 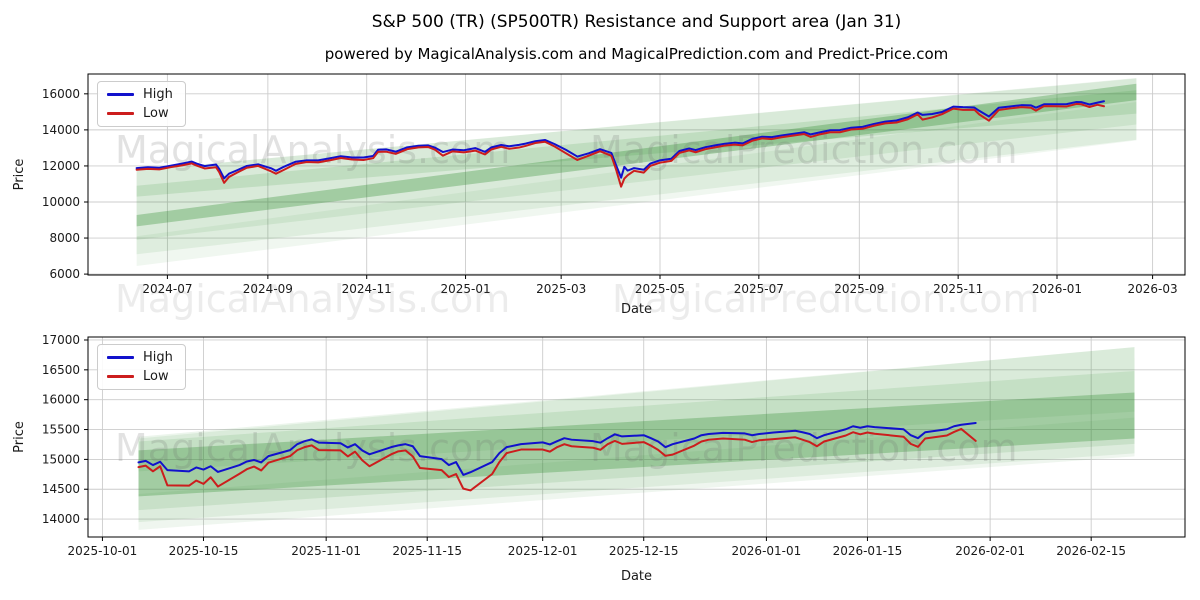 I want to click on top-chart-band, so click(x=636, y=143).